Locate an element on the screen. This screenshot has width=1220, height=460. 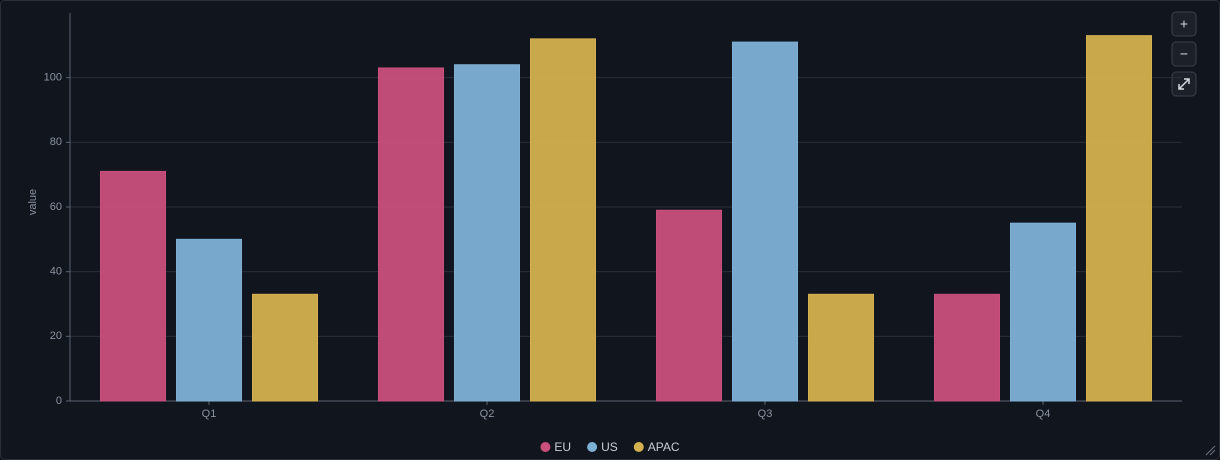
legend-label: US is located at coordinates (609, 447).